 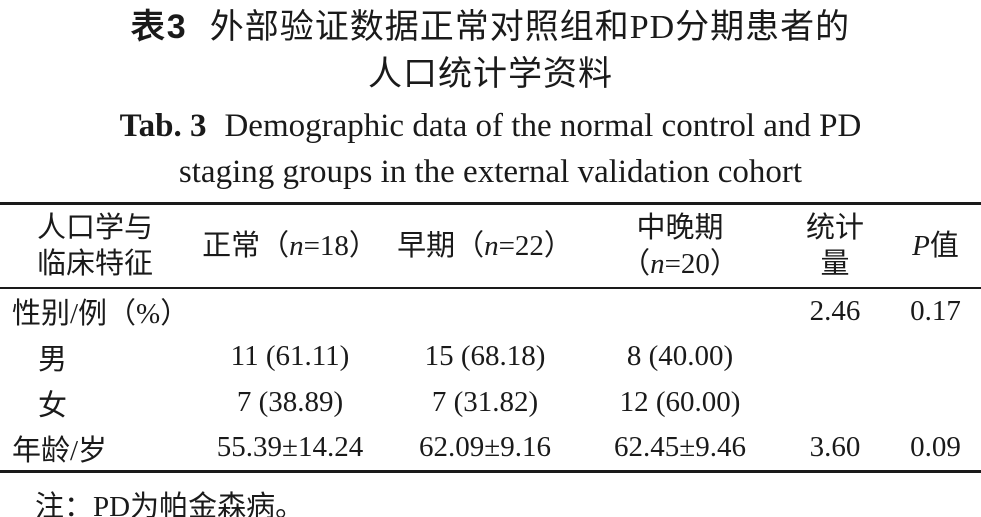 I want to click on table-number-zh: 表3, so click(x=159, y=27).